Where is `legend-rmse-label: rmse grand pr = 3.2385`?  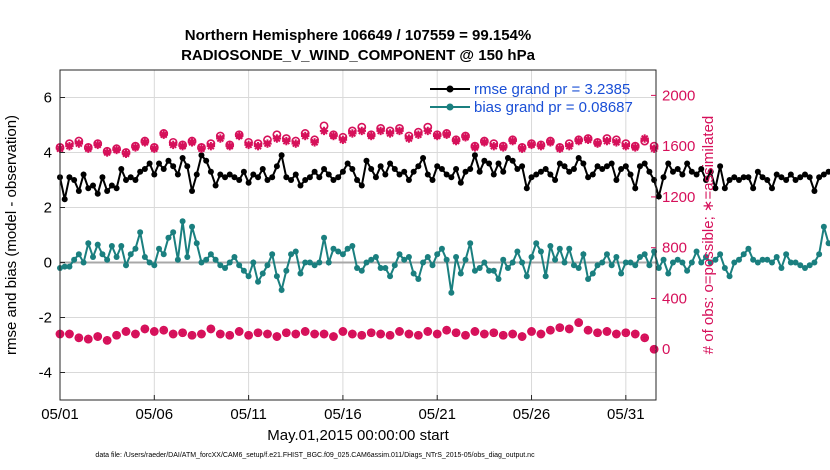
legend-rmse-label: rmse grand pr = 3.2385 is located at coordinates (552, 89).